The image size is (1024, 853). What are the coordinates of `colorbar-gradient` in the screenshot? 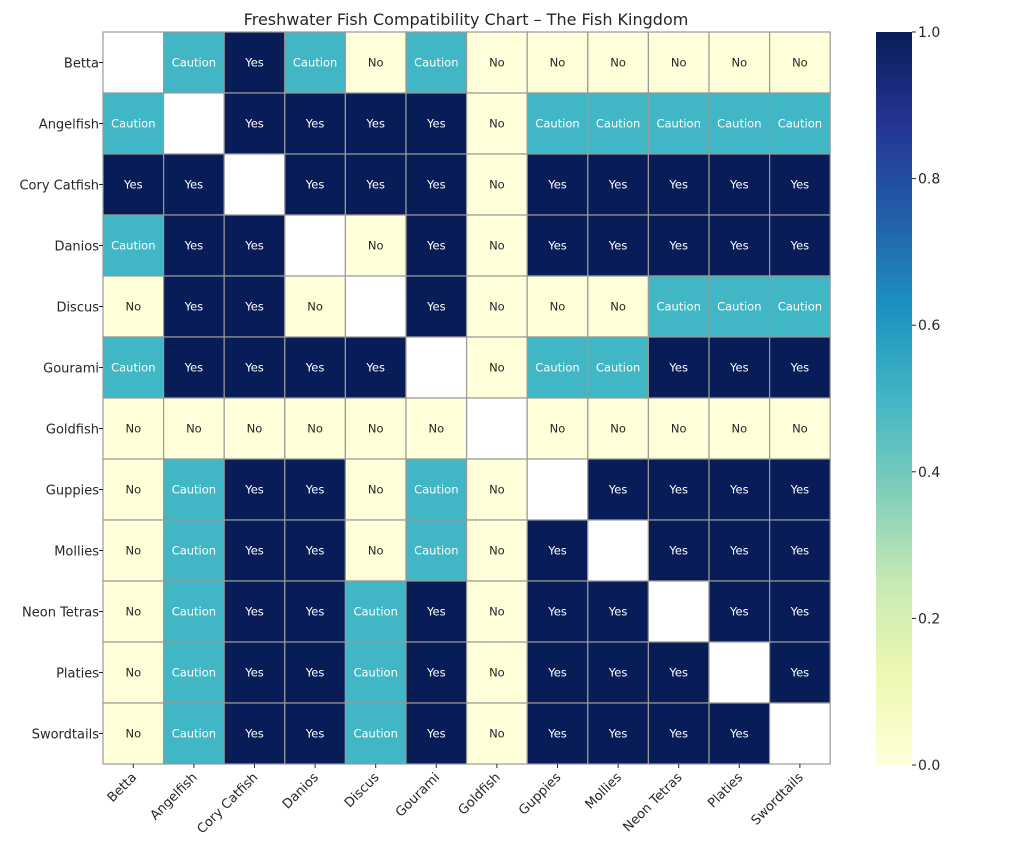 It's located at (894, 398).